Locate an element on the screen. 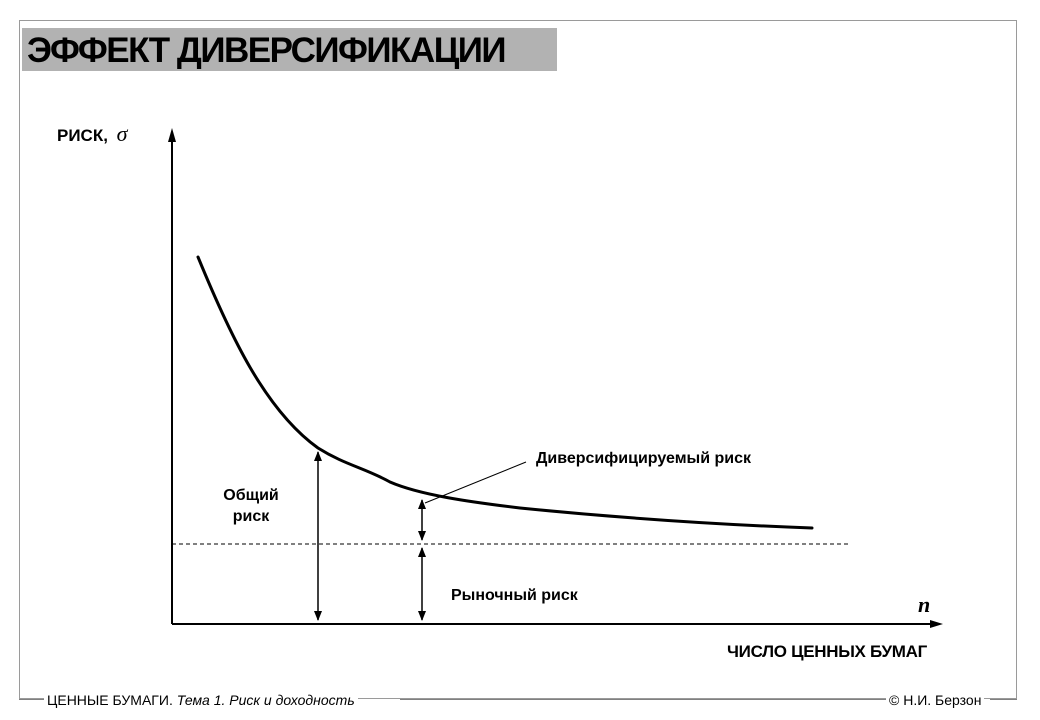 The image size is (1040, 720). y-axis-label-text: РИСК, is located at coordinates (82, 135).